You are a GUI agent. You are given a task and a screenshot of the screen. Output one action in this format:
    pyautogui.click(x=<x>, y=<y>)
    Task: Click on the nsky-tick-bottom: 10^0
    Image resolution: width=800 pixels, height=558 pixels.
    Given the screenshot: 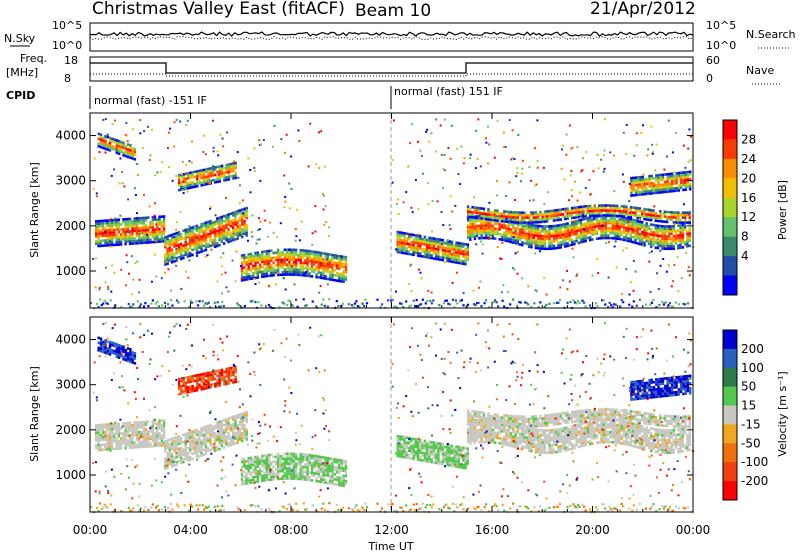 What is the action you would take?
    pyautogui.click(x=67, y=45)
    